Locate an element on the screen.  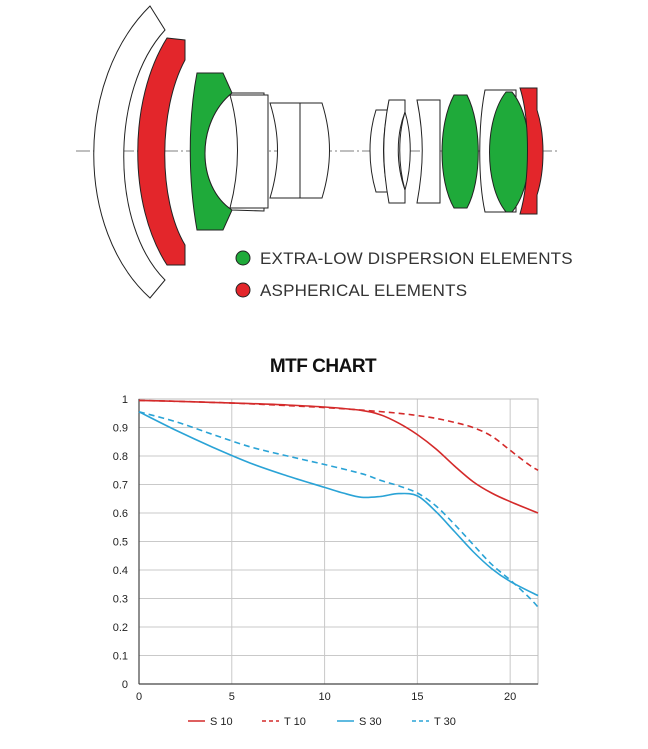
legend-label-t-30: T 30 is located at coordinates (445, 722).